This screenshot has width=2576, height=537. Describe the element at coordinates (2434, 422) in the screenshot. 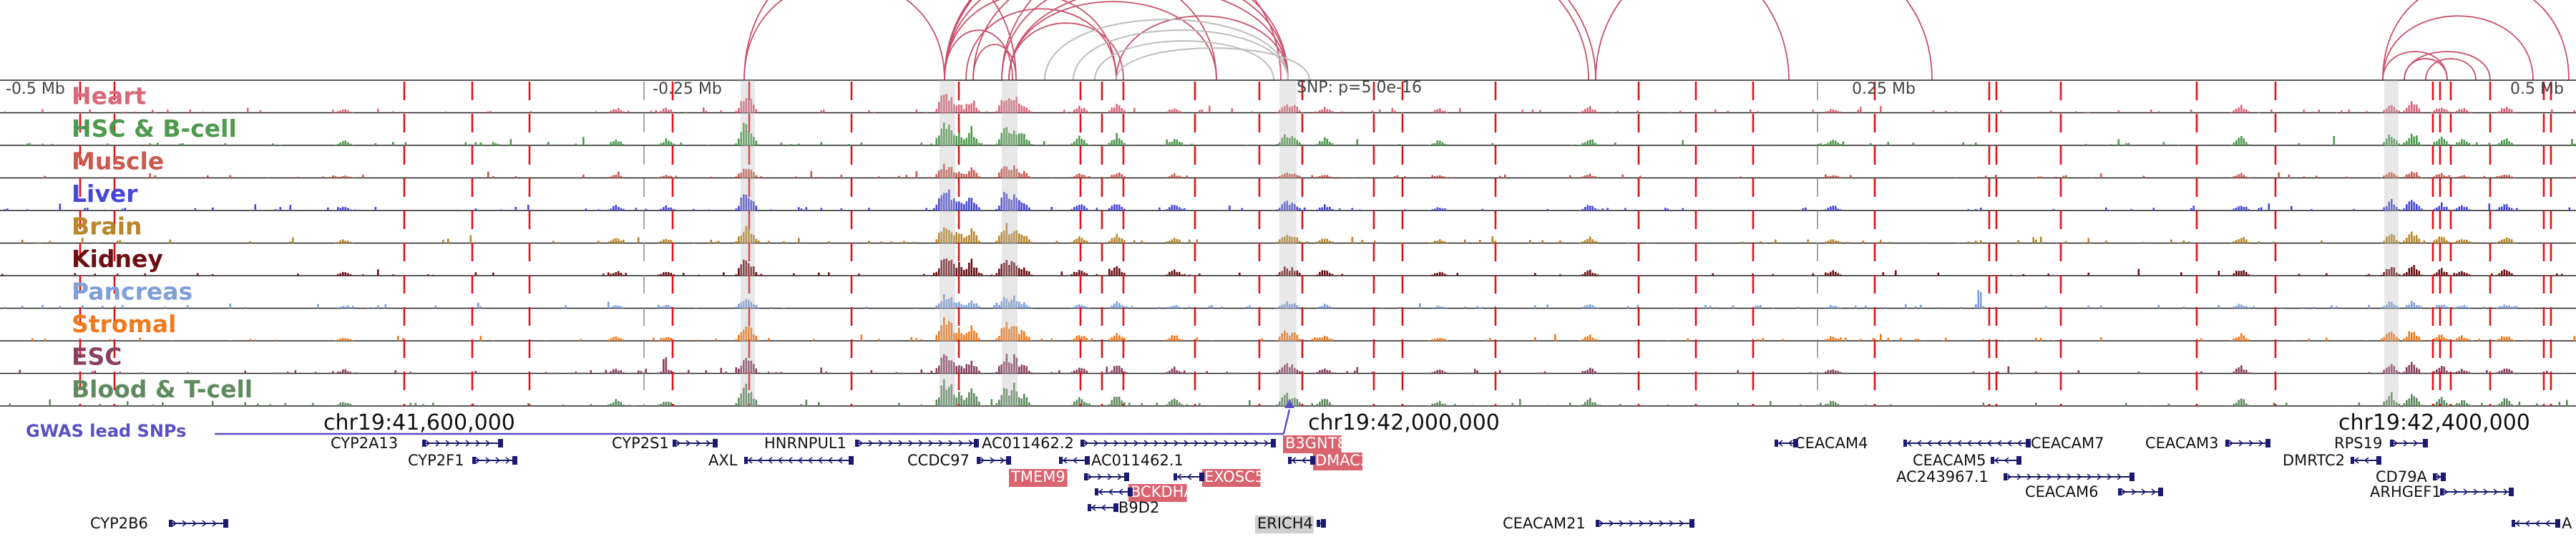

I see `coord-right: chr19:42,400,000` at that location.